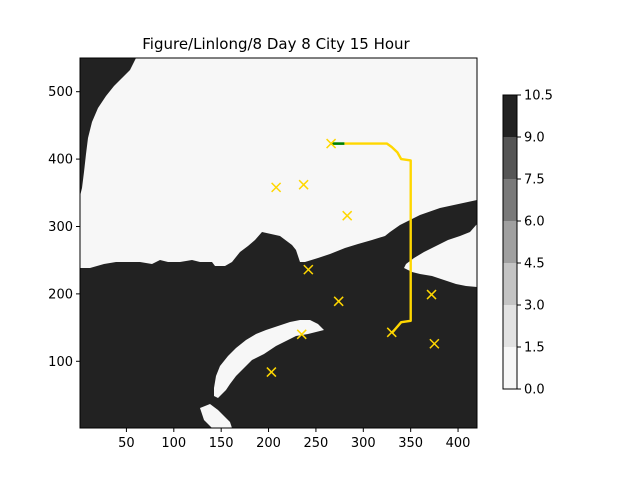 The image size is (640, 480). What do you see at coordinates (534, 306) in the screenshot?
I see `colorbar-tick-label: 3.0` at bounding box center [534, 306].